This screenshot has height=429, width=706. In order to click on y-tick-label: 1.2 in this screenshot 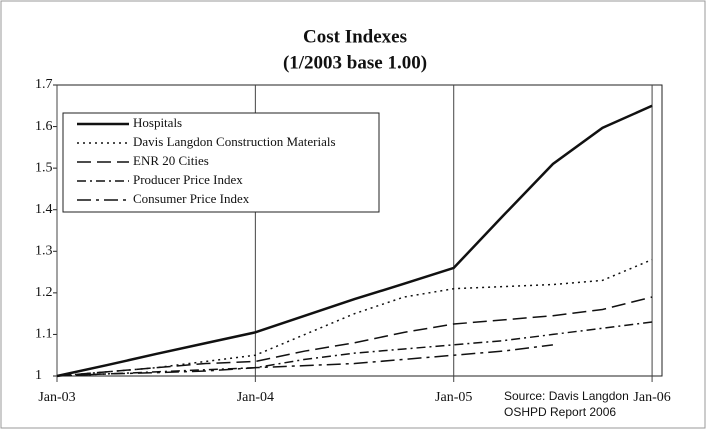, I will do `click(44, 292)`.